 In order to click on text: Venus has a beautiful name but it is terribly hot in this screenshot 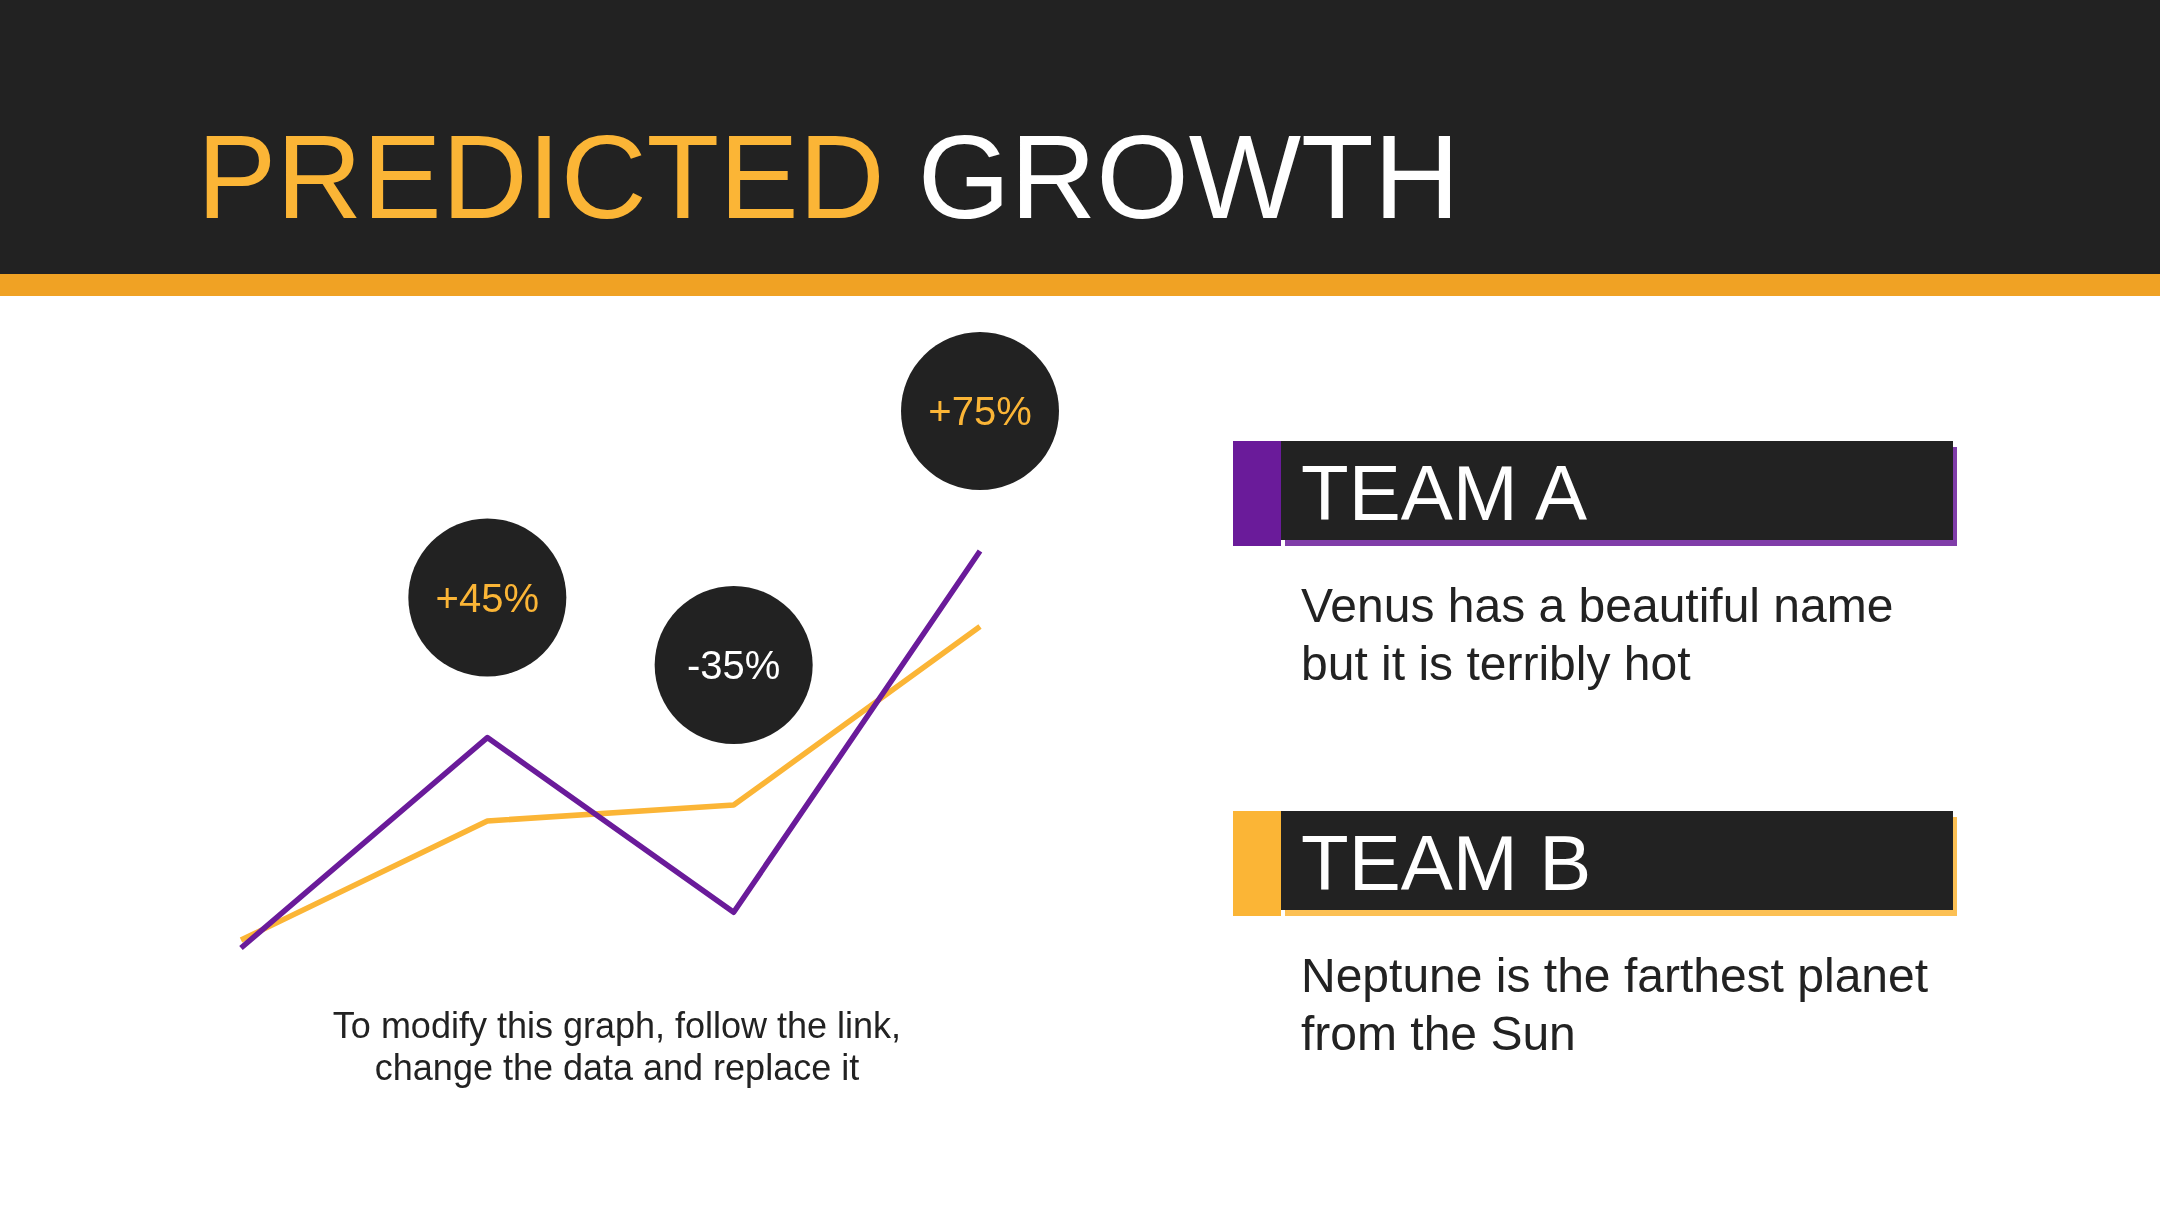, I will do `click(1597, 634)`.